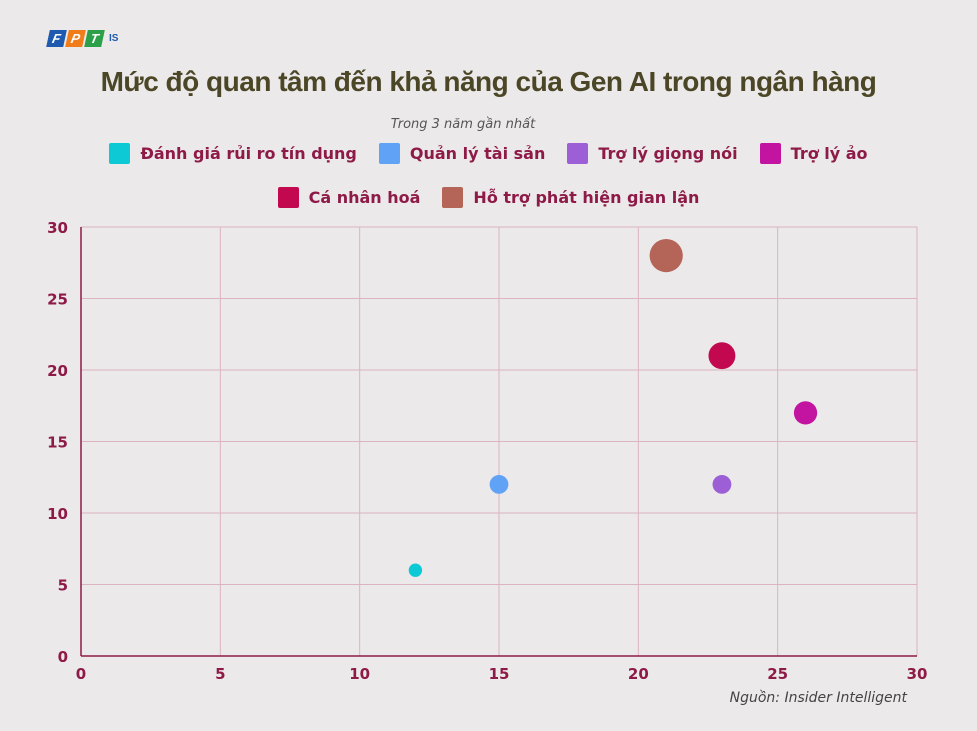  Describe the element at coordinates (114, 38) in the screenshot. I see `logo-suffix: IS` at that location.